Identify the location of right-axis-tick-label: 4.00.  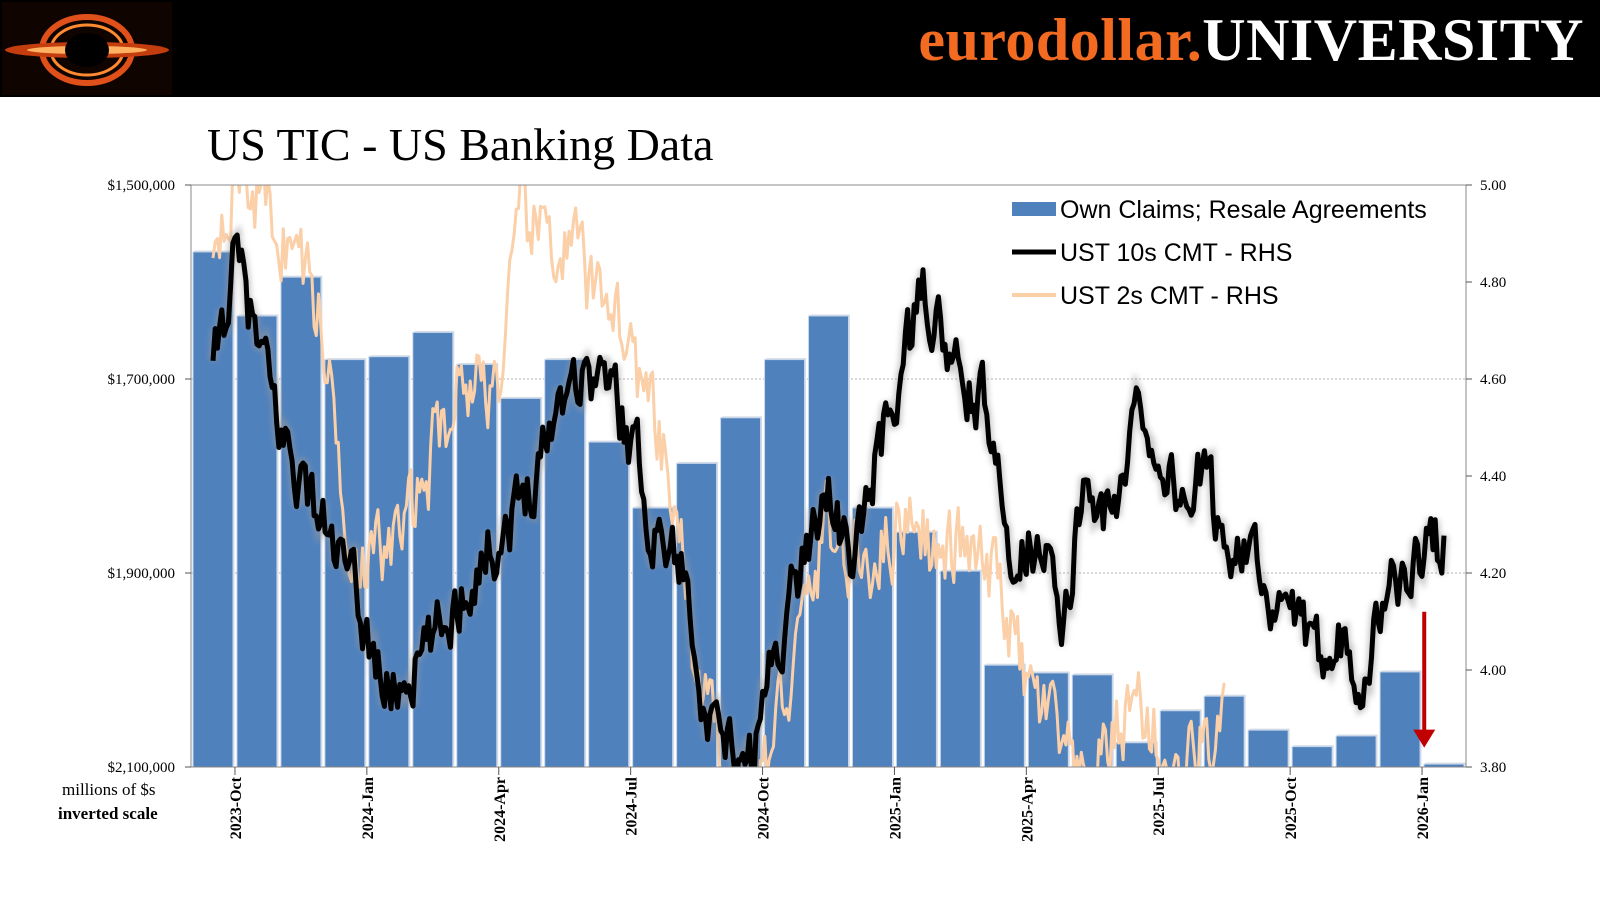
(1493, 671).